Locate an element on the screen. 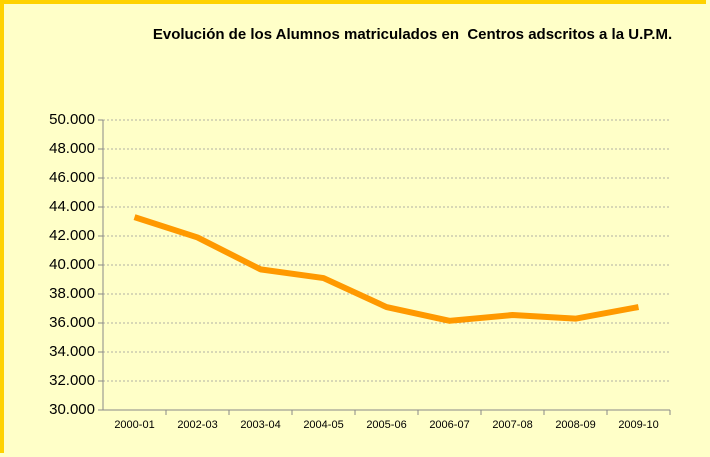 This screenshot has height=457, width=710. y-tick-label: 40.000 is located at coordinates (72, 264).